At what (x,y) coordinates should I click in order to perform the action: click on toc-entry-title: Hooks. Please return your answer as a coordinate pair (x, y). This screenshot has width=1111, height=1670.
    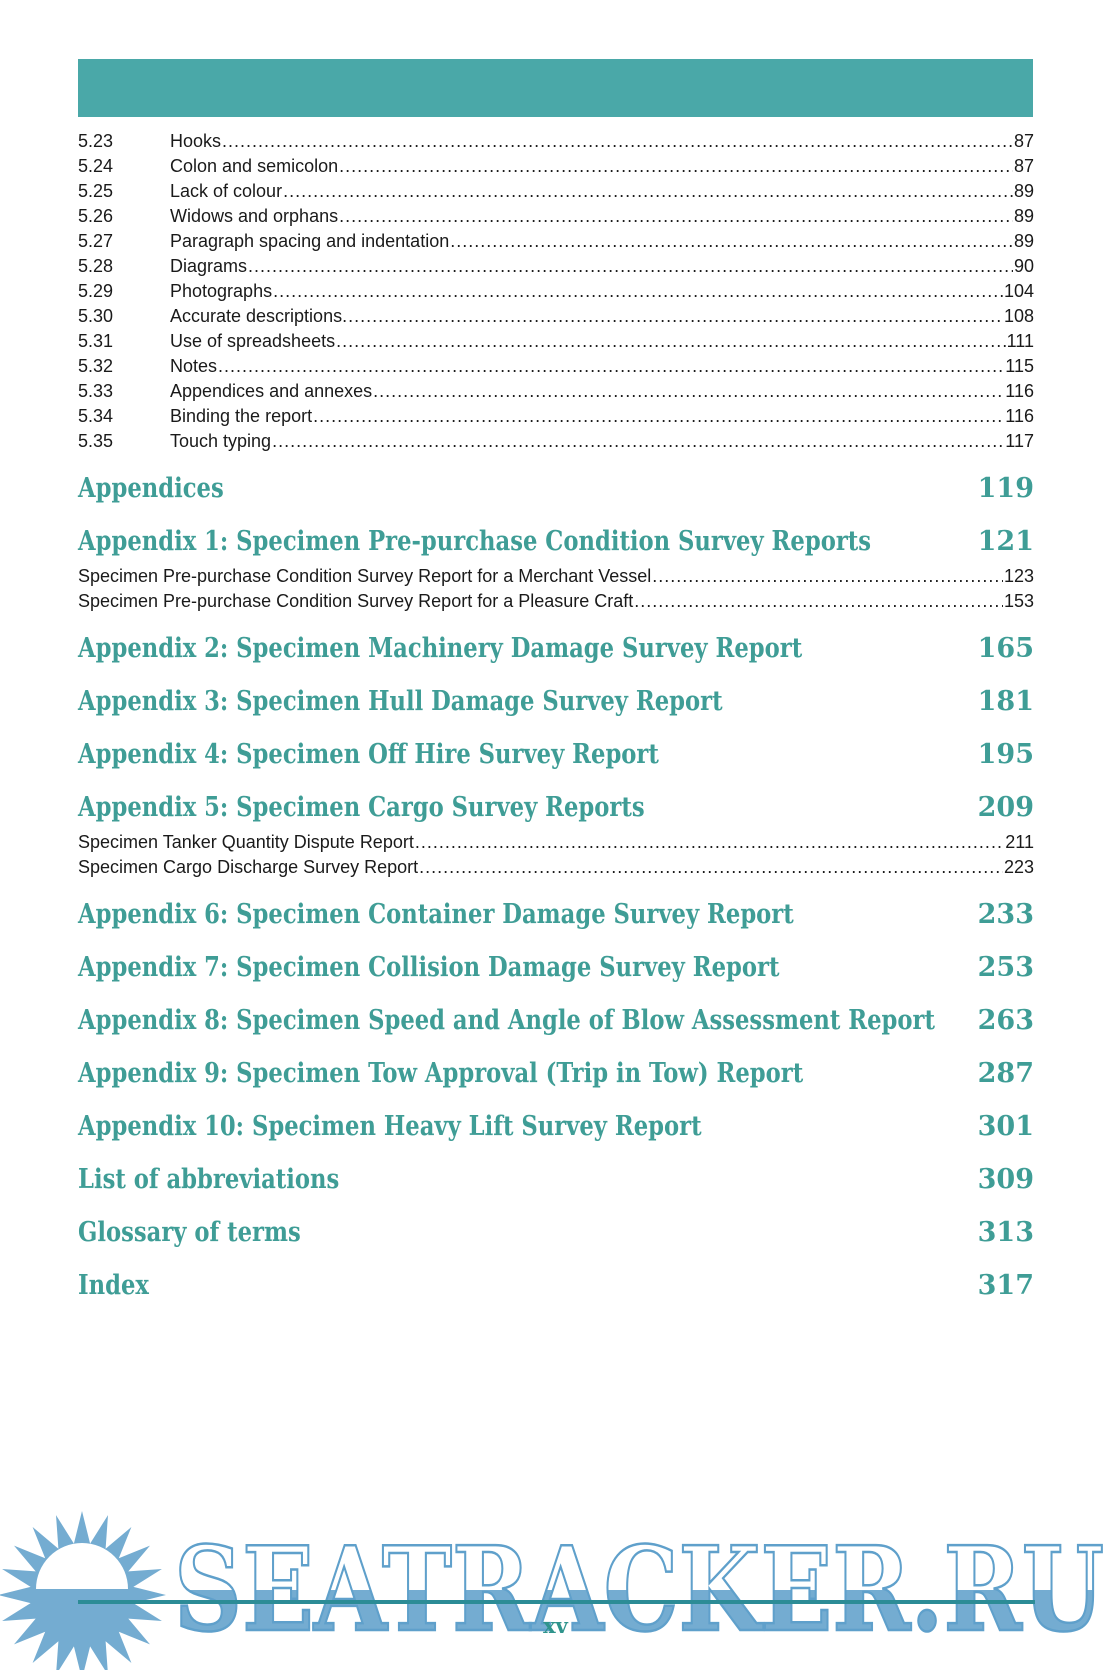
    Looking at the image, I should click on (196, 141).